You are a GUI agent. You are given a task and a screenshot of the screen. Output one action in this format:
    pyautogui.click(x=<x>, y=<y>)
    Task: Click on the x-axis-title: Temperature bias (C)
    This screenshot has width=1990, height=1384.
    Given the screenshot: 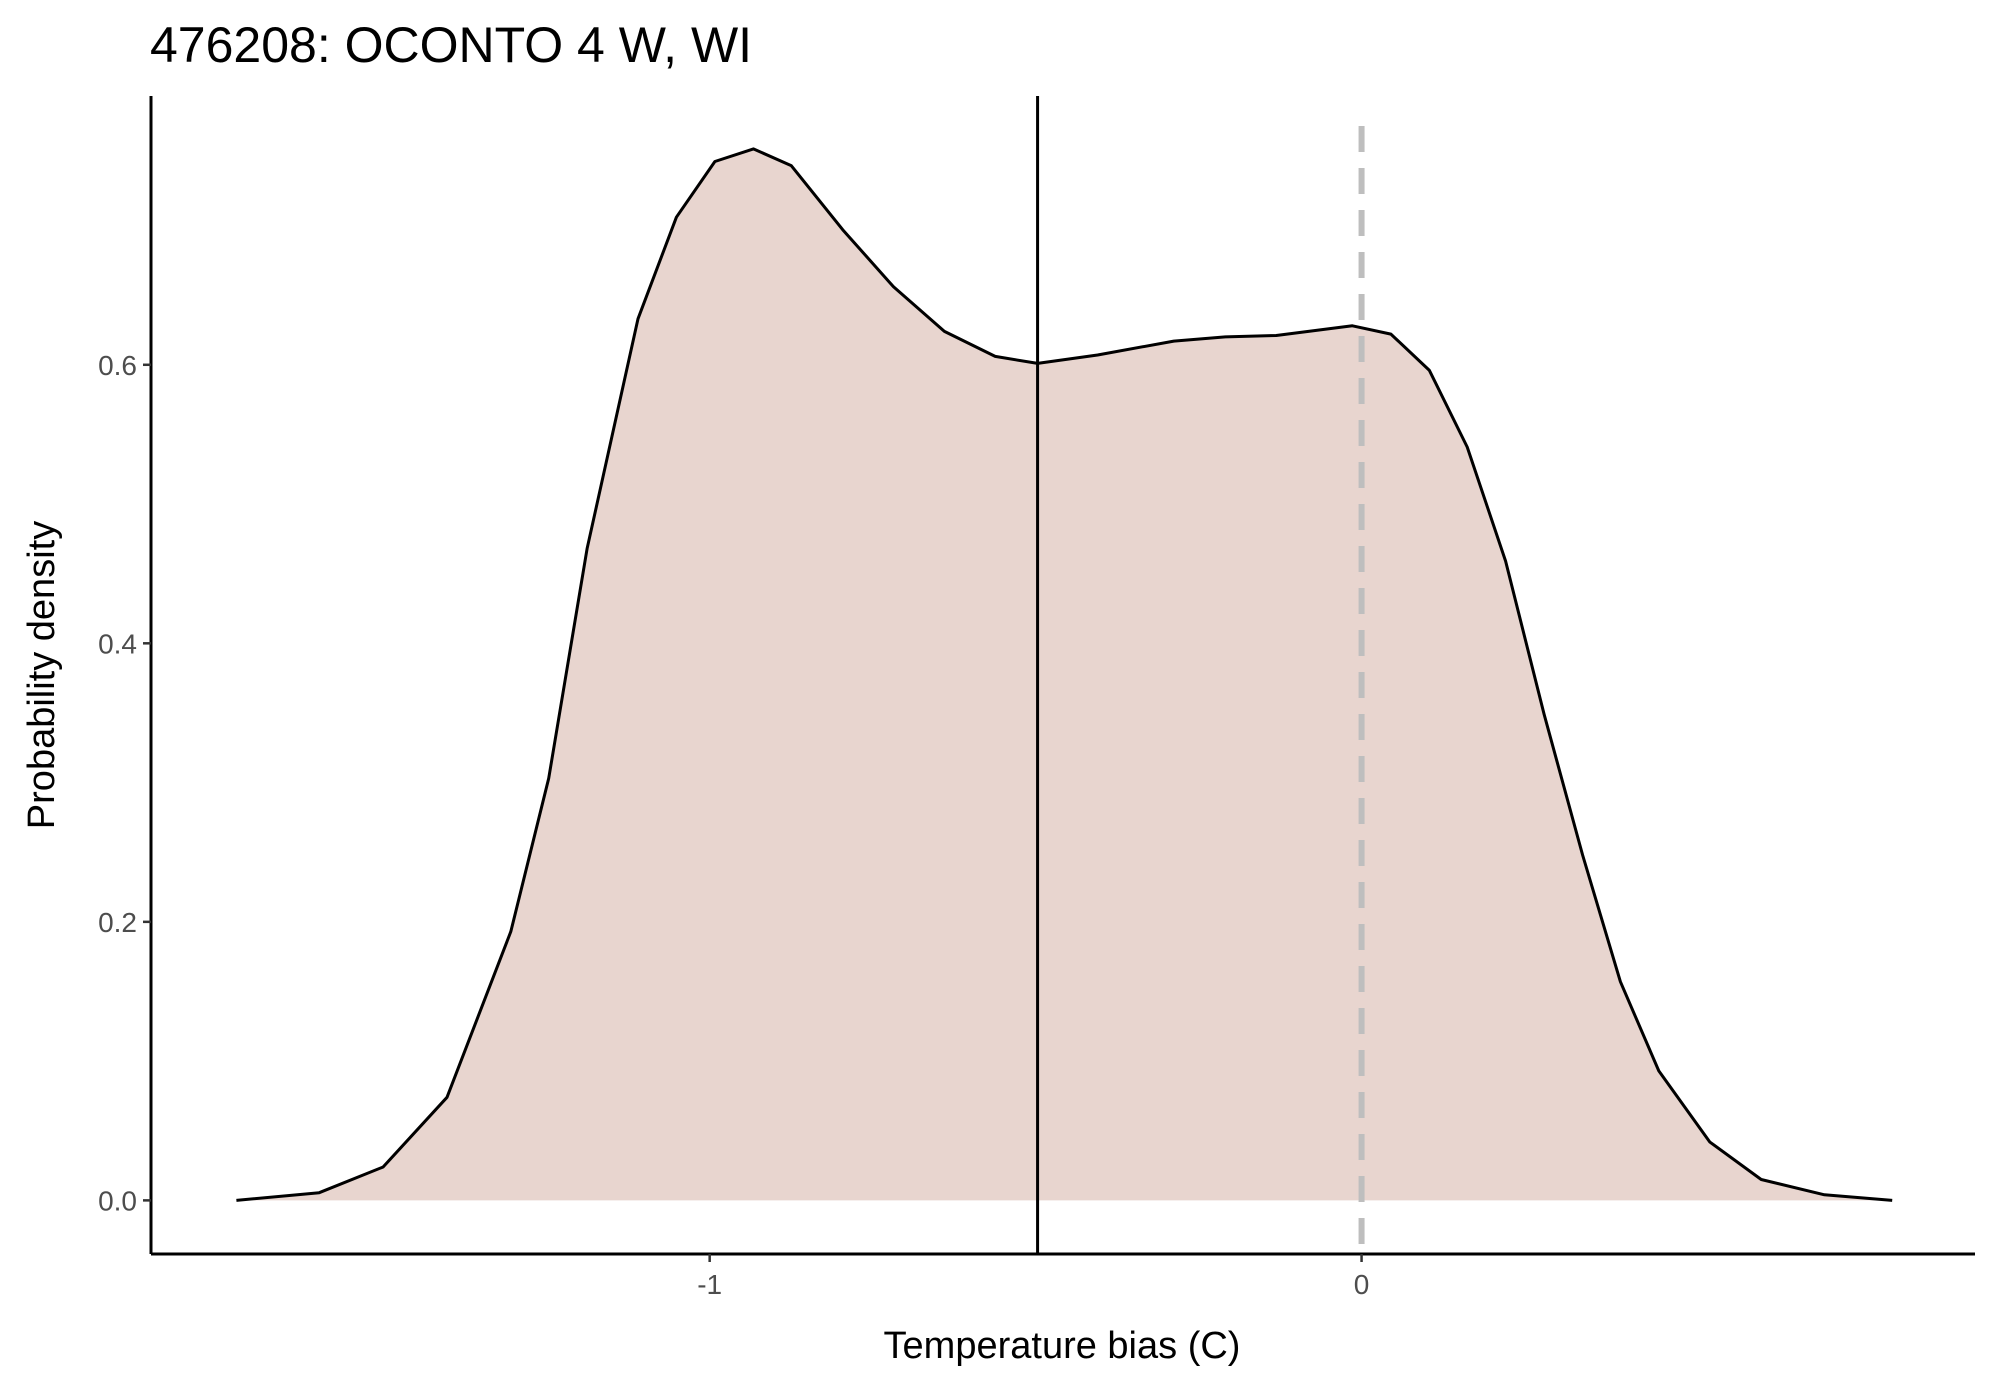 What is the action you would take?
    pyautogui.click(x=1062, y=1346)
    